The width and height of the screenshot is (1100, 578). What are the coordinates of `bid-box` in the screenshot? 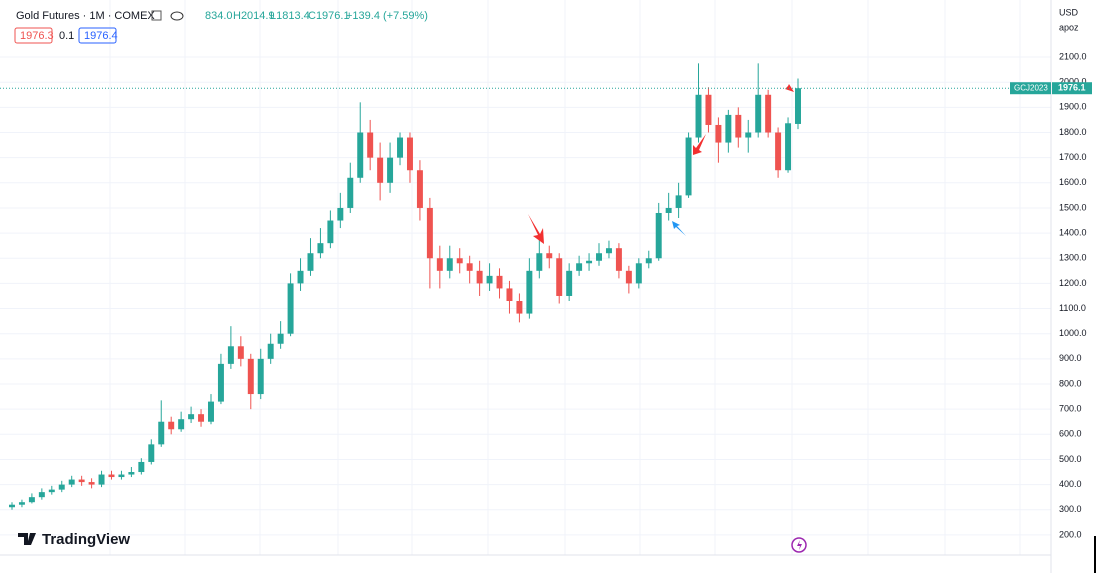 It's located at (33, 35).